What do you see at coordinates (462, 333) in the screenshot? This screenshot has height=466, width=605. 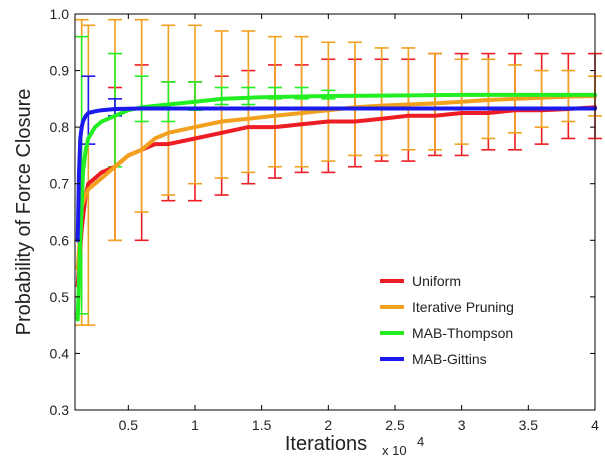 I see `legend-label: MAB-Thompson` at bounding box center [462, 333].